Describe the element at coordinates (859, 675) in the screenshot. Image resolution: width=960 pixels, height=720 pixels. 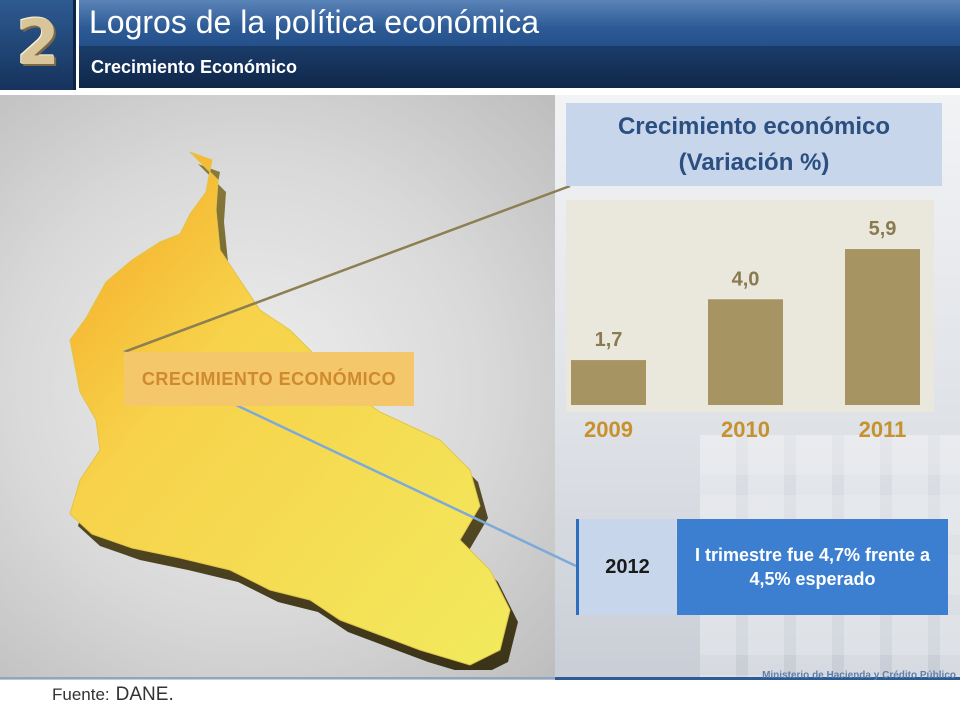
I see `ministry-name: Ministerio de Hacienda y Crédito Público` at that location.